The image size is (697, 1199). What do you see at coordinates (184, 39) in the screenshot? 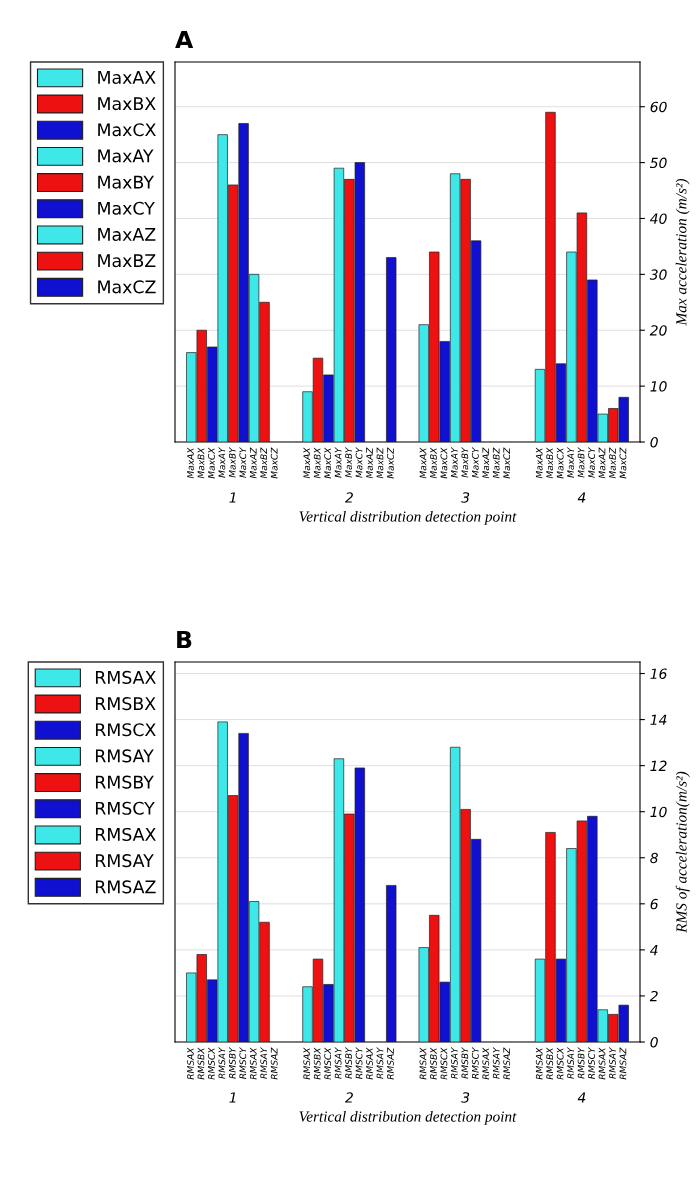
I see `chart-title: A` at bounding box center [184, 39].